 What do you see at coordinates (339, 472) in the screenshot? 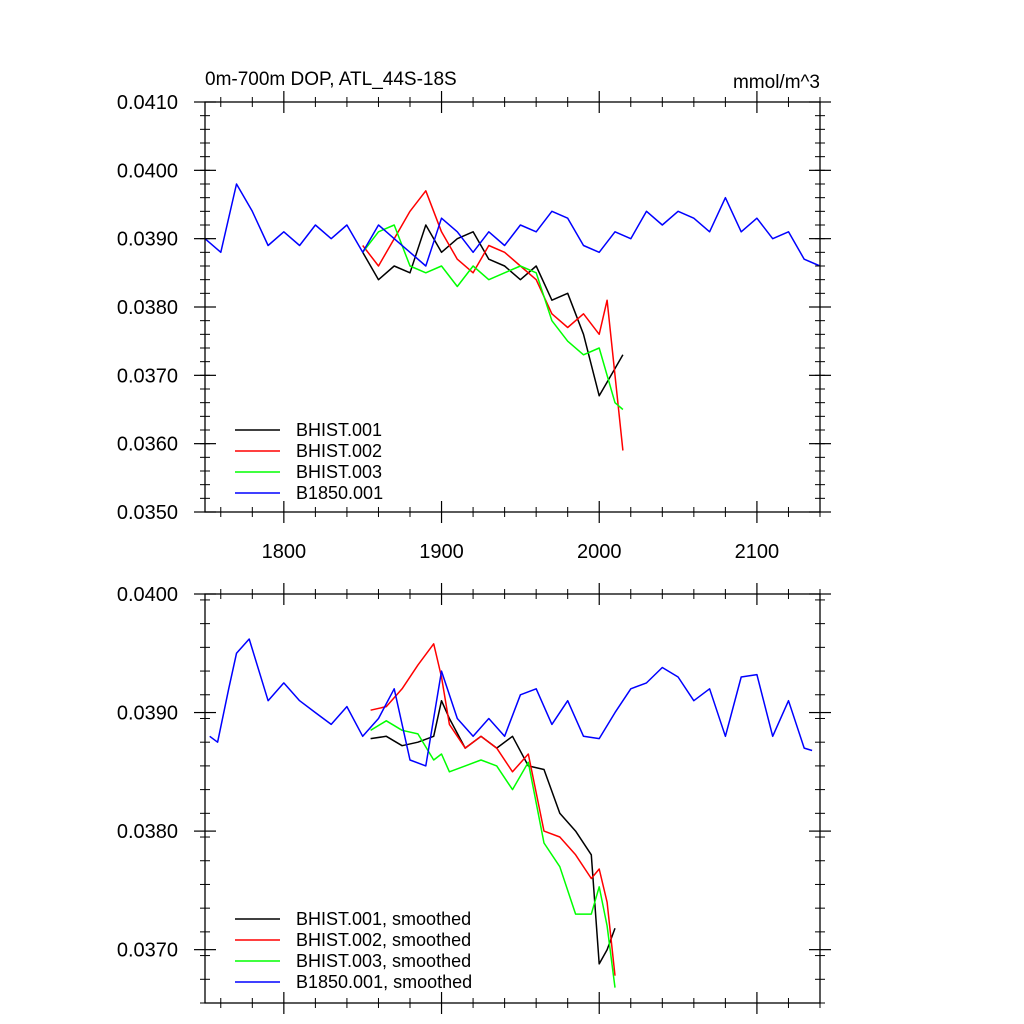
I see `legend-label: BHIST.003` at bounding box center [339, 472].